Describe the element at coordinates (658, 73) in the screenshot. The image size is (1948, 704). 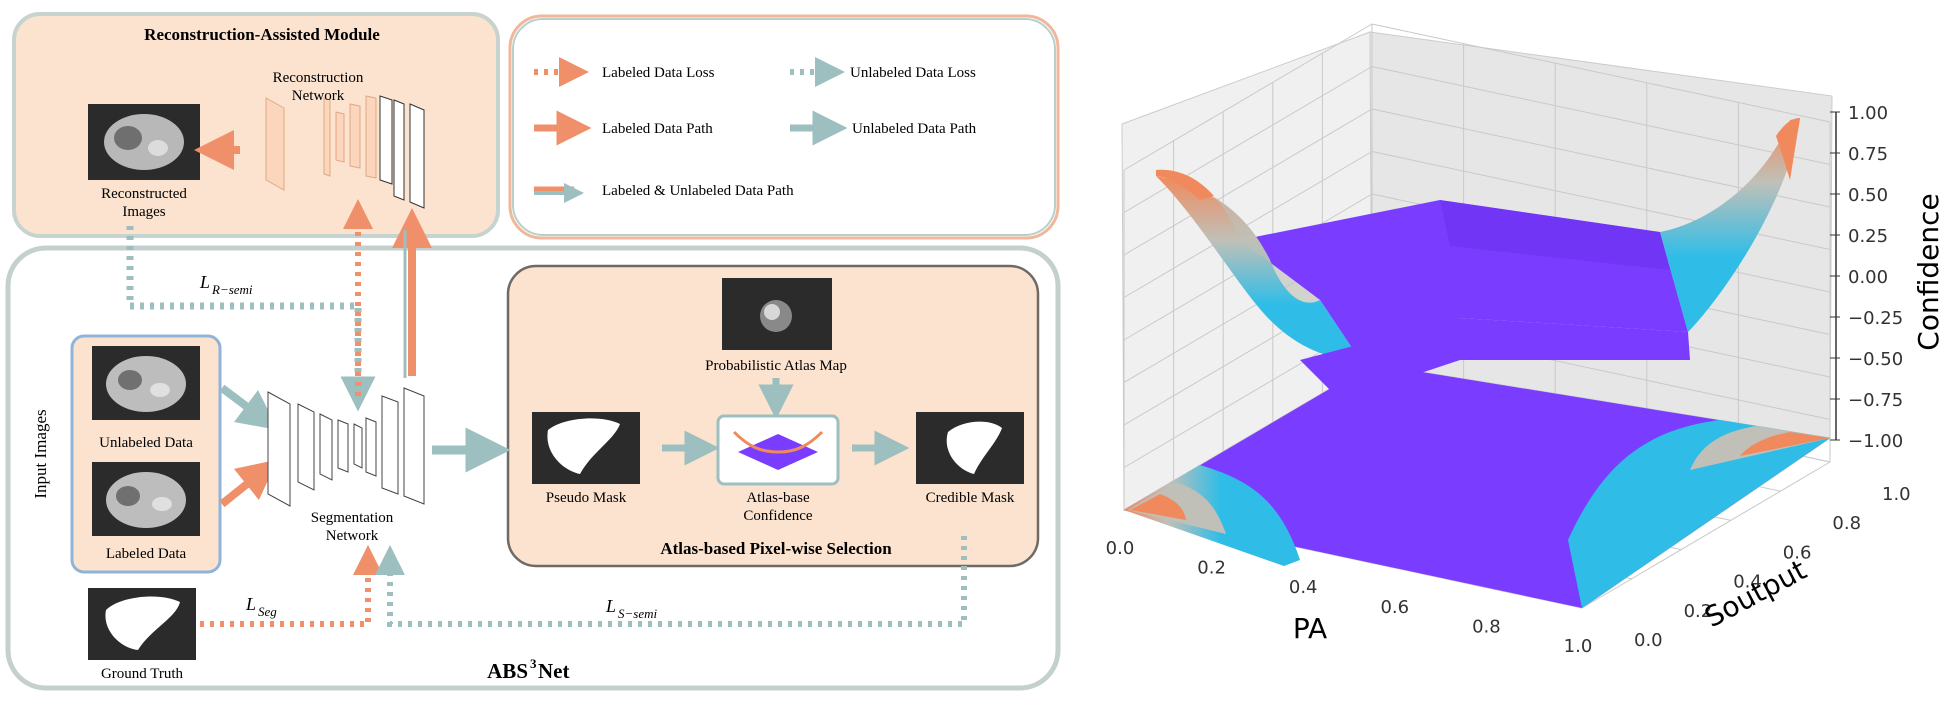
I see `legend-labeled-loss: Labeled Data Loss` at that location.